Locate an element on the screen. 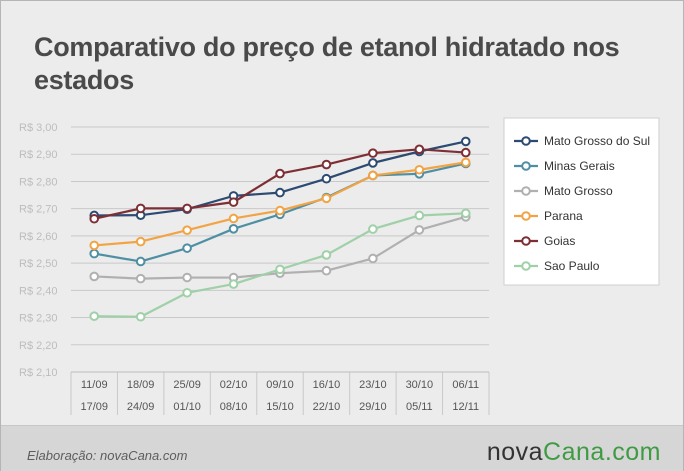  footer-bar: Elaboração: novaCana.com novaCana.com is located at coordinates (342, 448).